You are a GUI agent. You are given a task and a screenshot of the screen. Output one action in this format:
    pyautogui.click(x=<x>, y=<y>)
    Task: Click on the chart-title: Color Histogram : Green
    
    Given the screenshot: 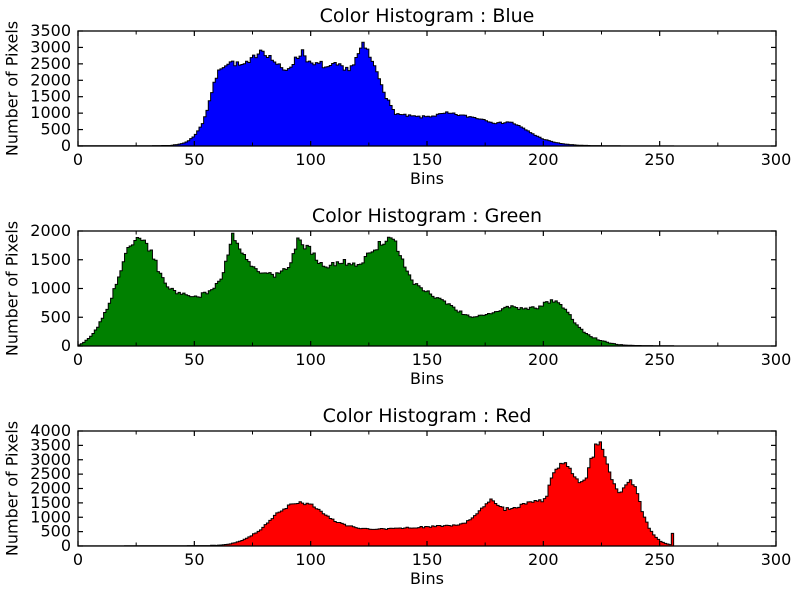 What is the action you would take?
    pyautogui.click(x=427, y=216)
    